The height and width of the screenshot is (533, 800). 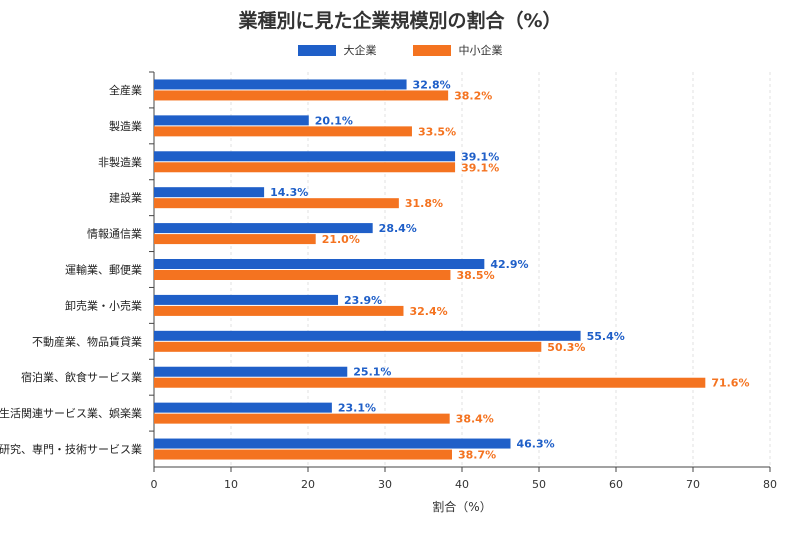 What do you see at coordinates (475, 419) in the screenshot?
I see `data-label-sme: 38.4%` at bounding box center [475, 419].